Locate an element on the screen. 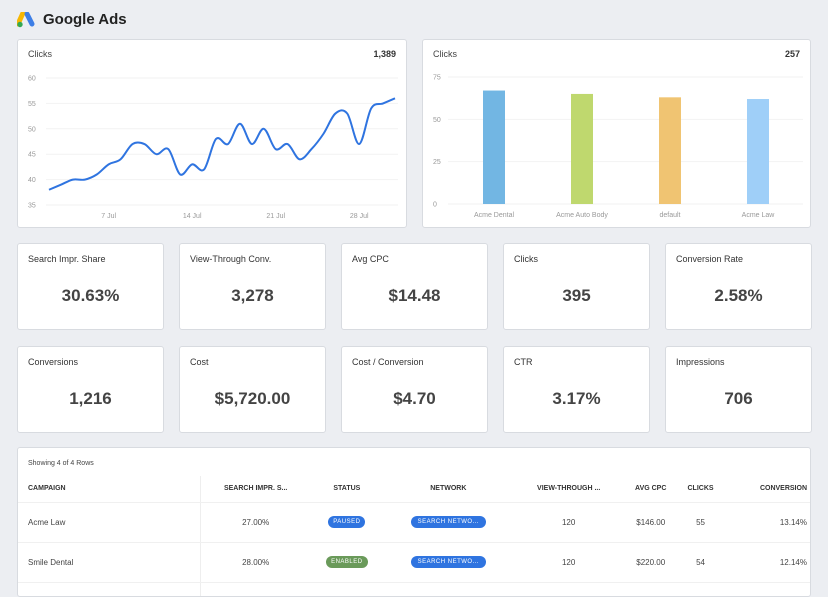 This screenshot has height=597, width=828. line-chart: 35 40 45 50 55 60 7 Jul 14 Jul 21 Jul 28 Jul is located at coordinates (213, 134).